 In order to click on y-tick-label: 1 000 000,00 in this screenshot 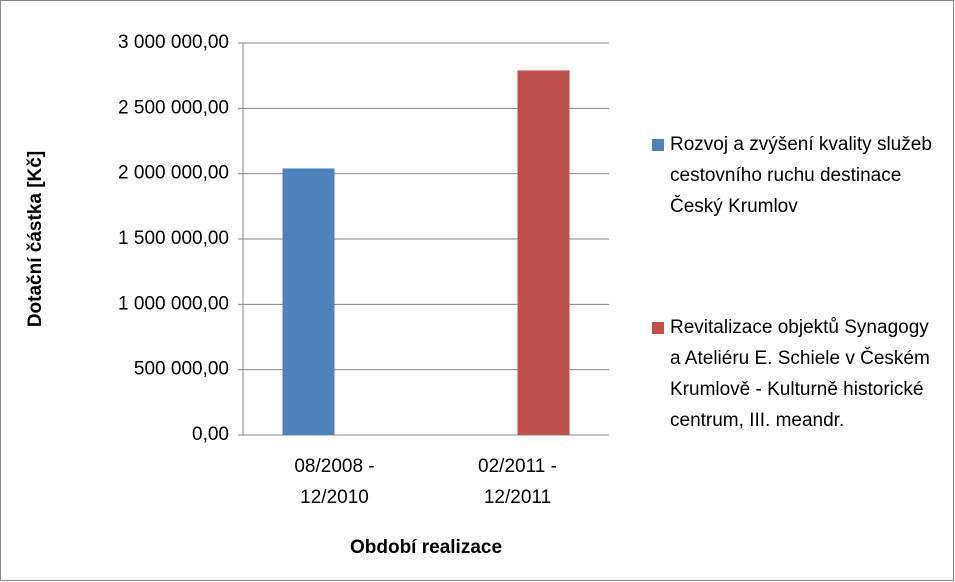, I will do `click(173, 303)`.